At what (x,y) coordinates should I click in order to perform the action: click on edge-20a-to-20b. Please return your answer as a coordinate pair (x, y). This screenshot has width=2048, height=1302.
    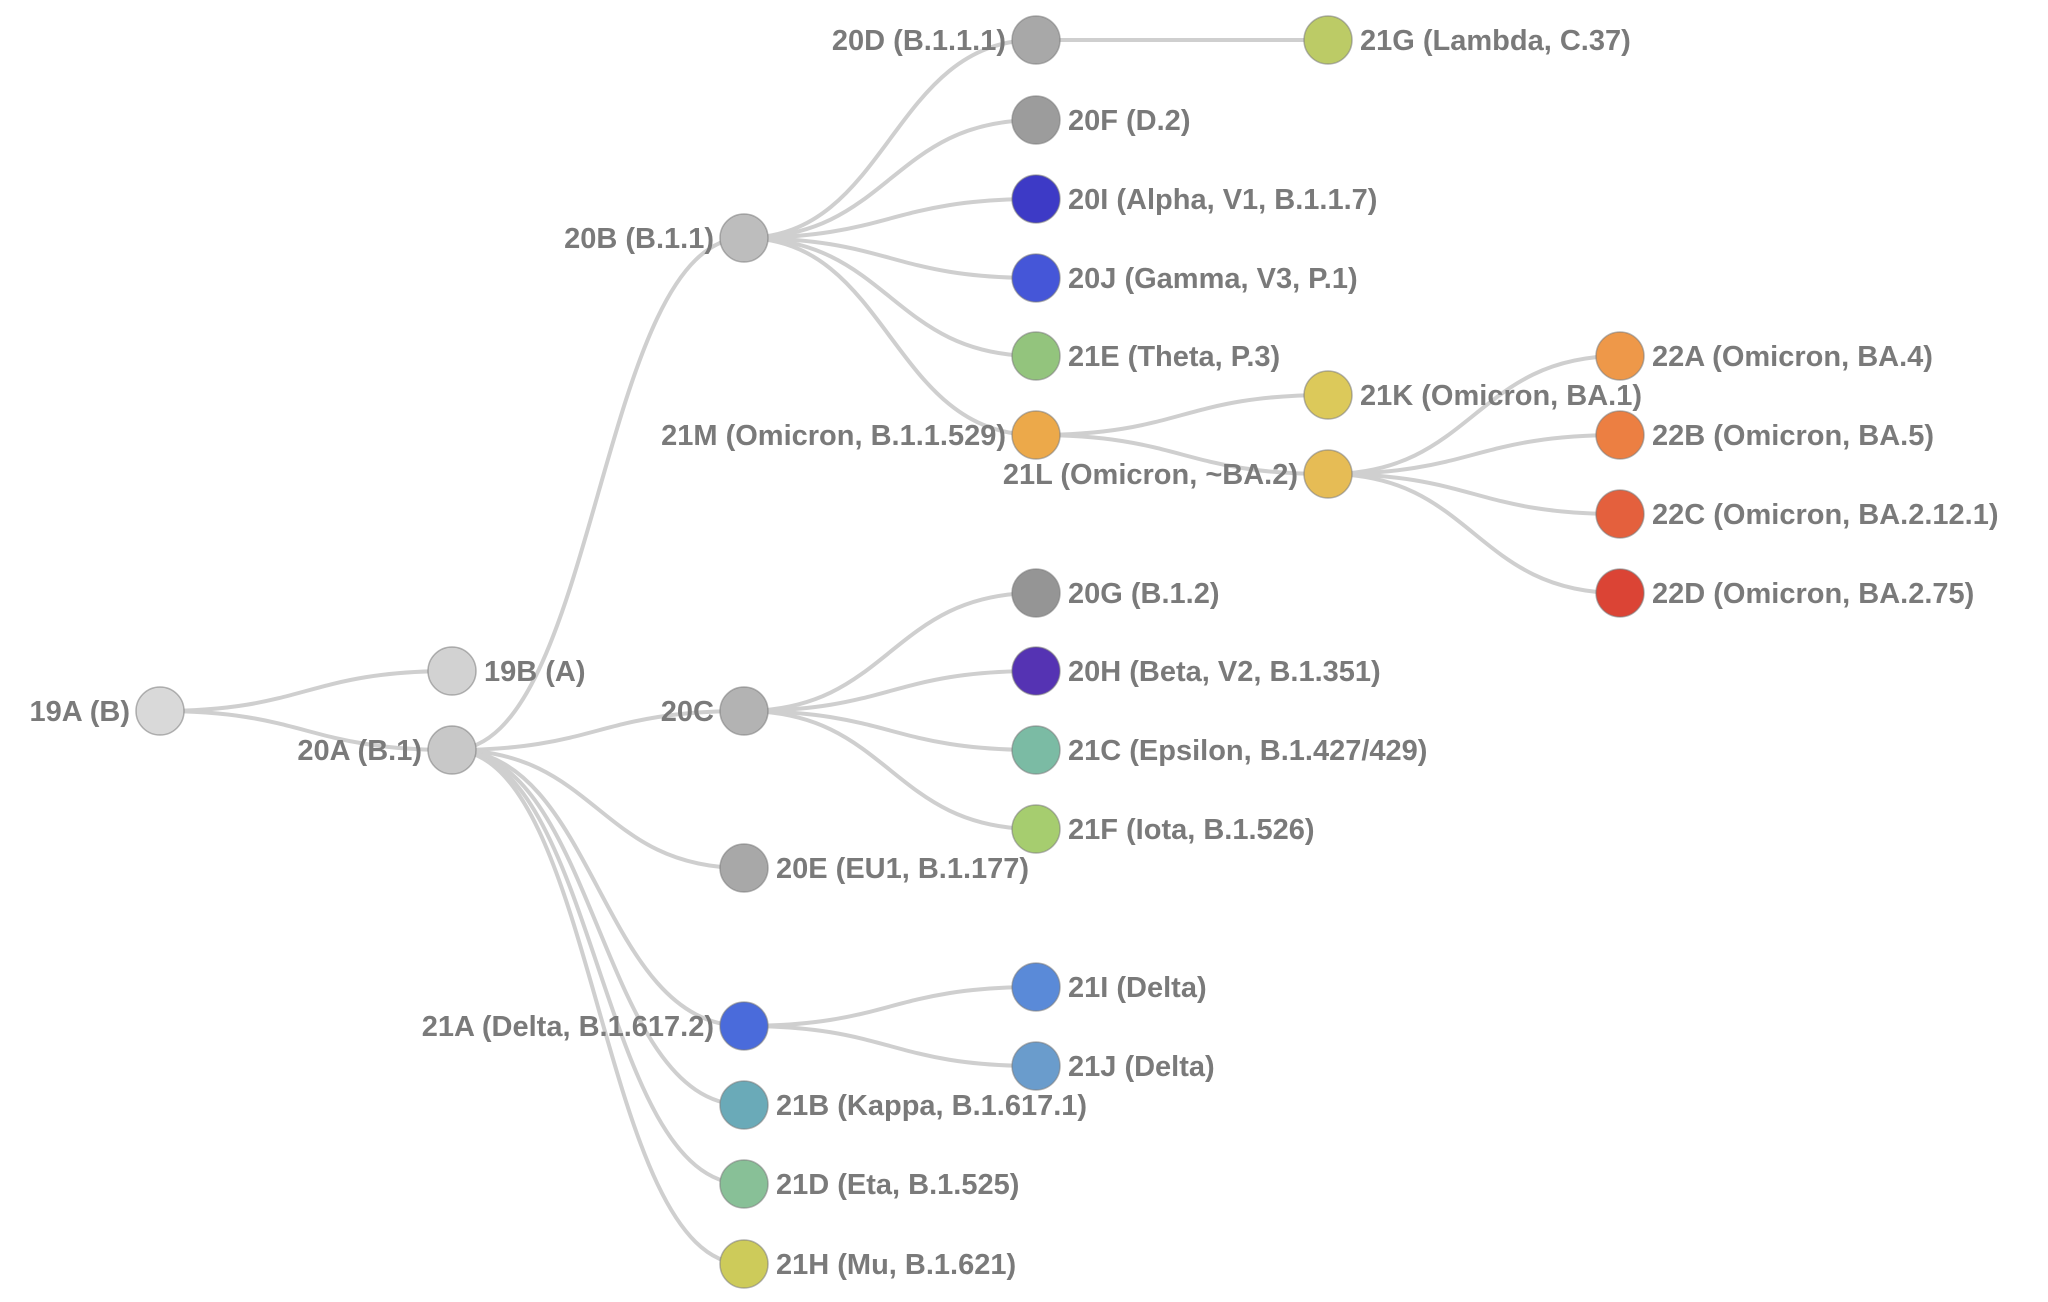
    Looking at the image, I should click on (598, 494).